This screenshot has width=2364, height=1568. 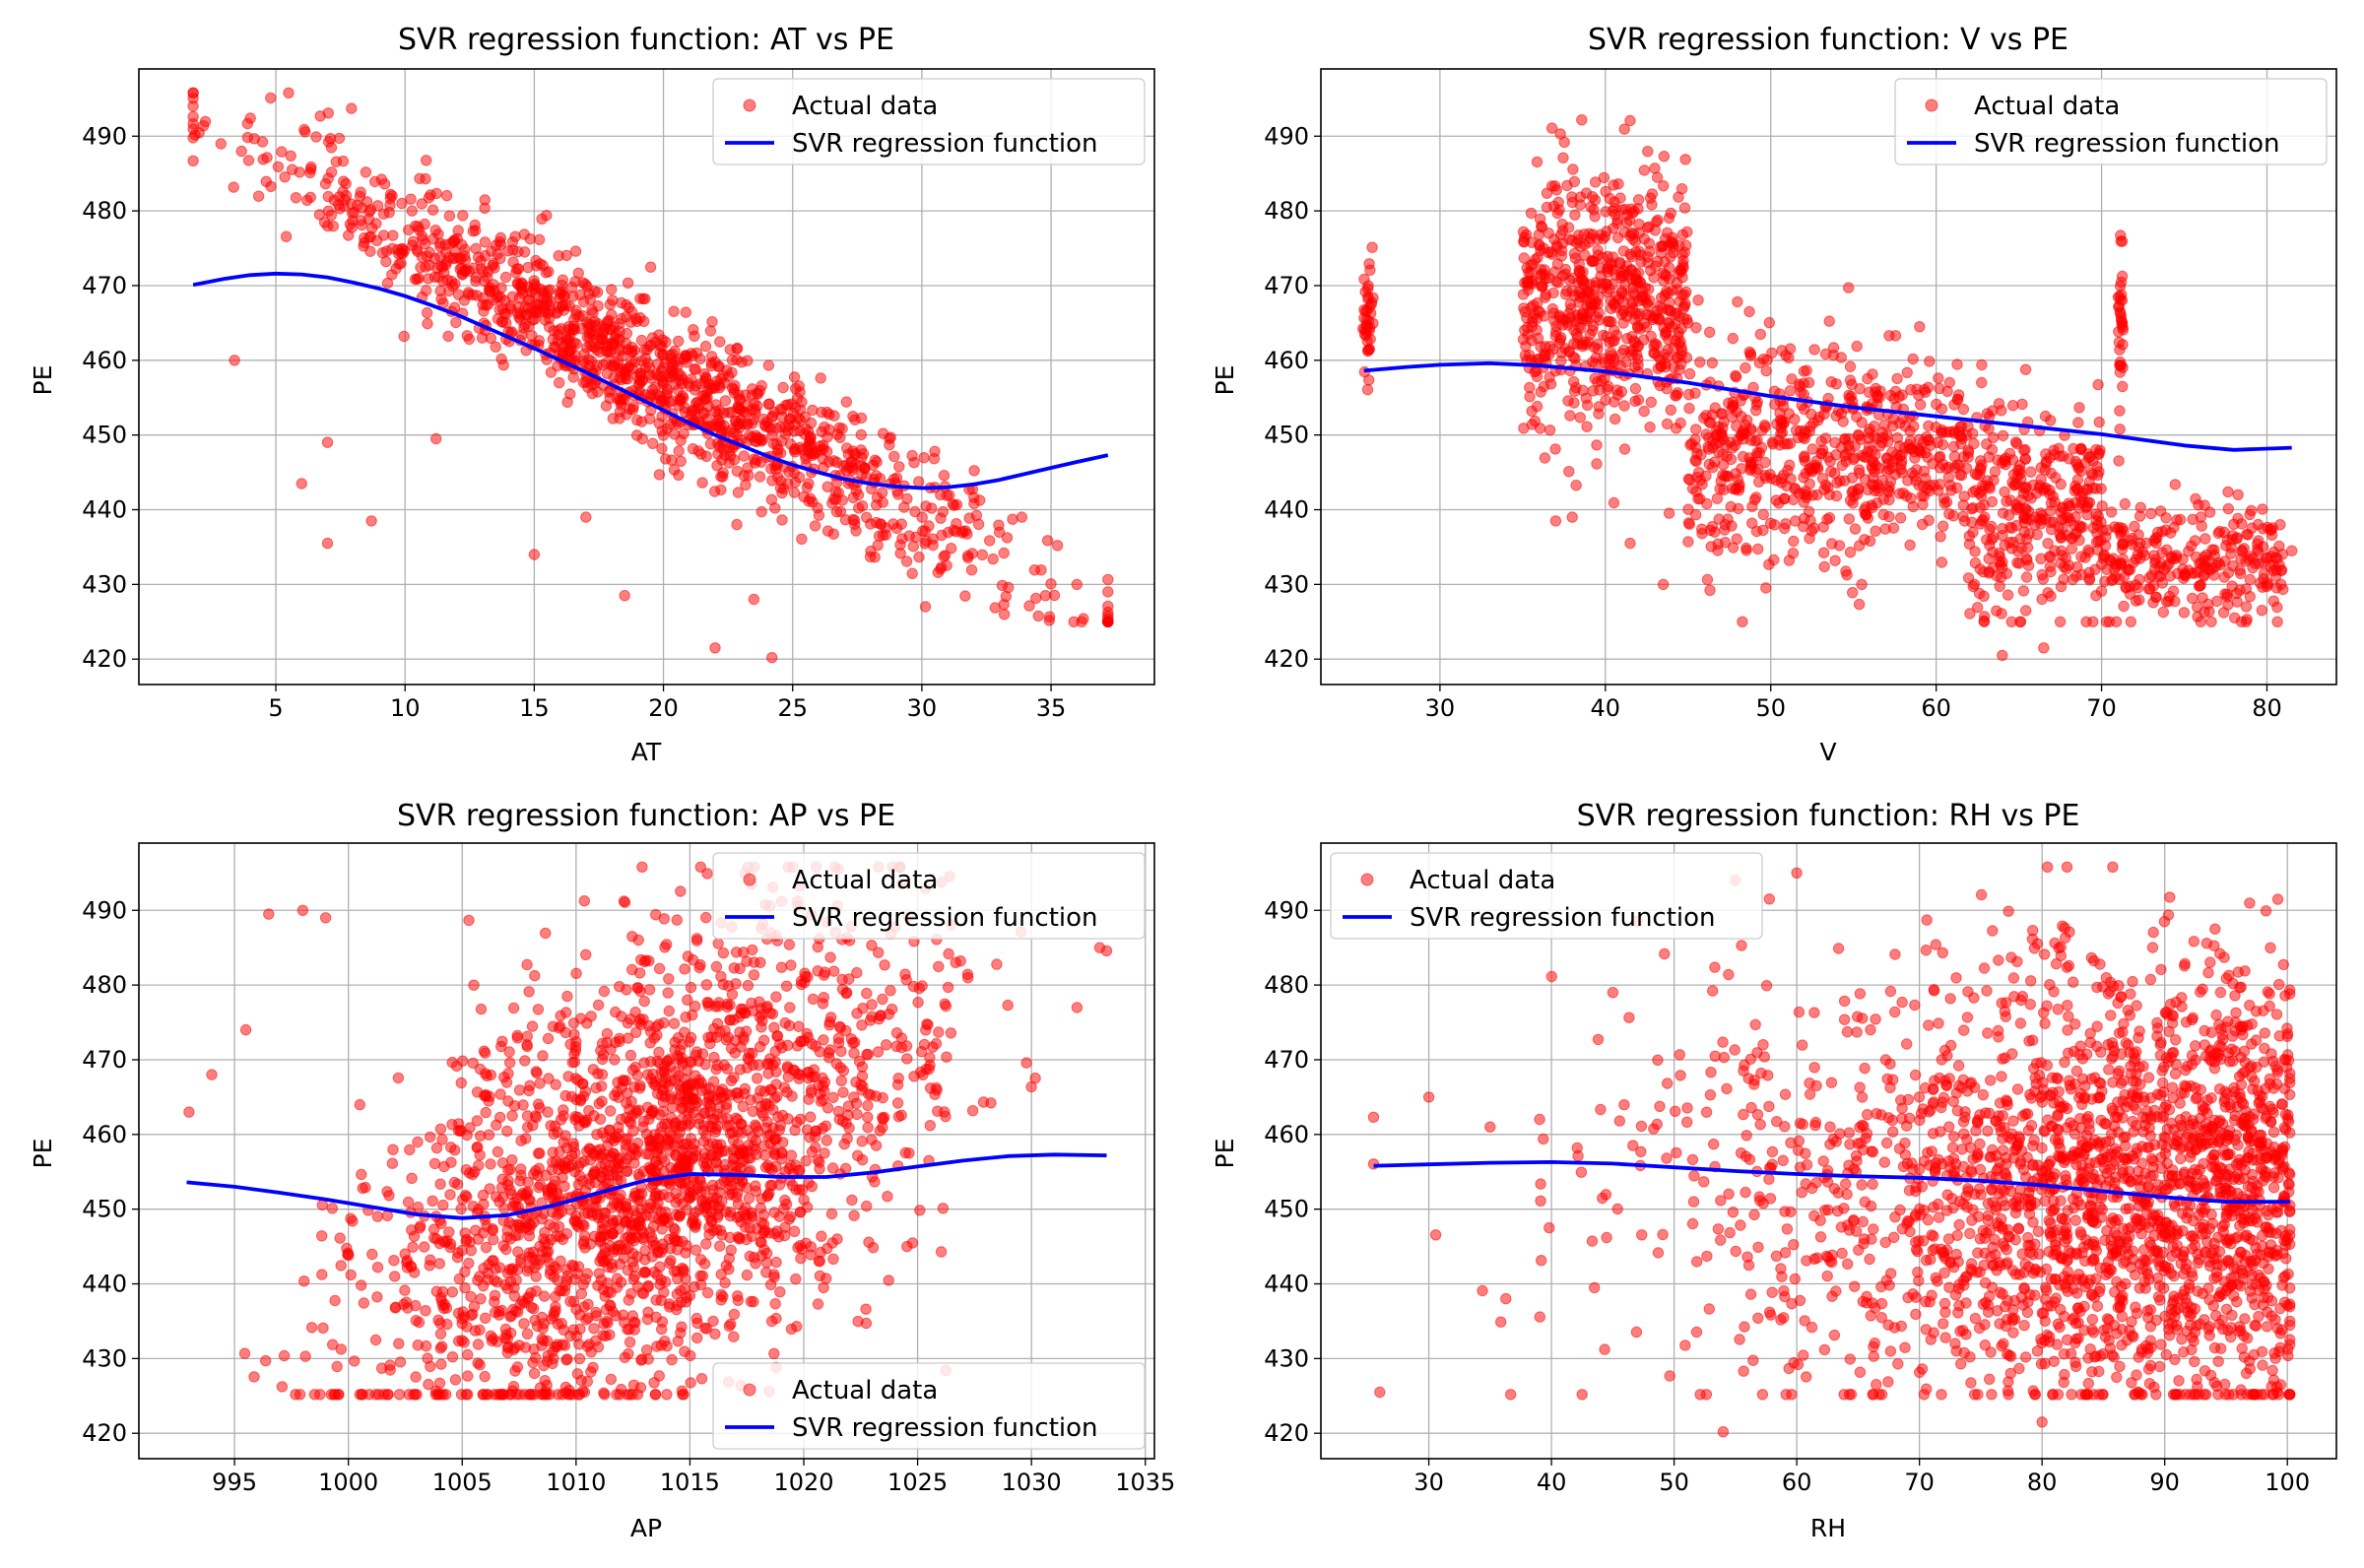 What do you see at coordinates (104, 211) in the screenshot?
I see `y-tick-label: 480` at bounding box center [104, 211].